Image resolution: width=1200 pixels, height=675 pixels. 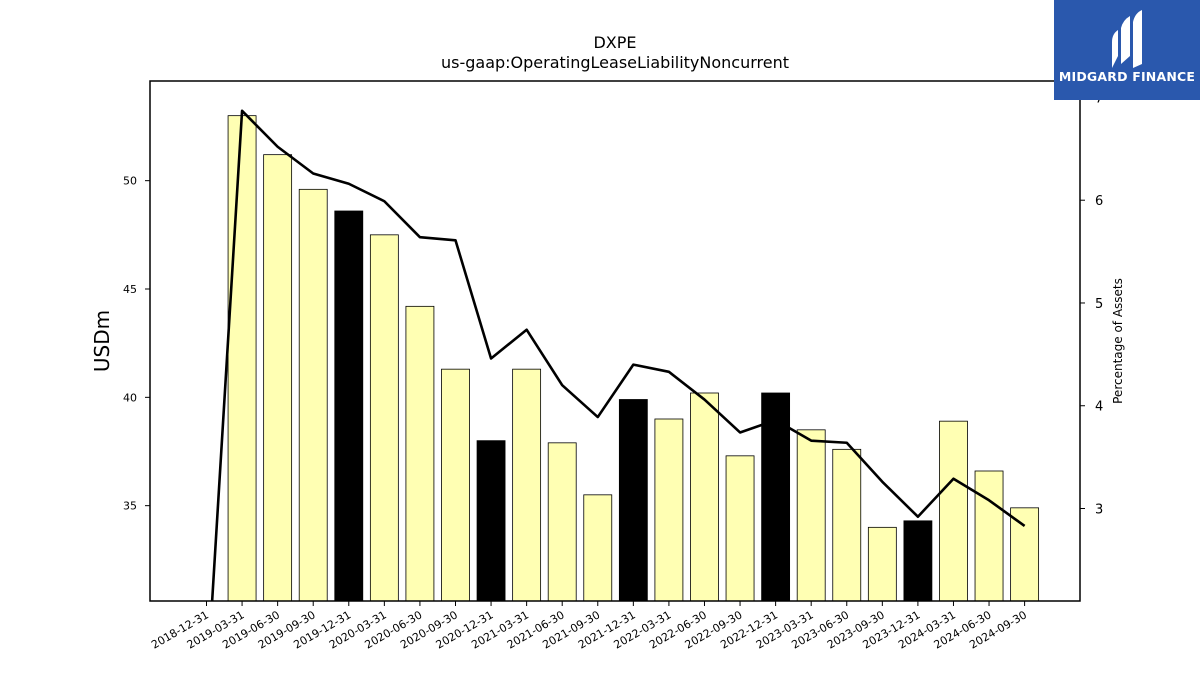 What do you see at coordinates (130, 506) in the screenshot?
I see `y-tick-label: 35` at bounding box center [130, 506].